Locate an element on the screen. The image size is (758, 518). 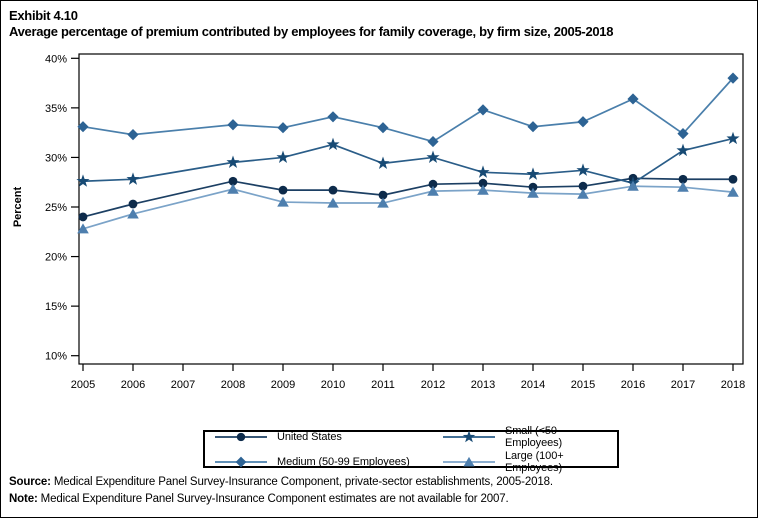
large-firms-line-marker-icon is located at coordinates (469, 462).